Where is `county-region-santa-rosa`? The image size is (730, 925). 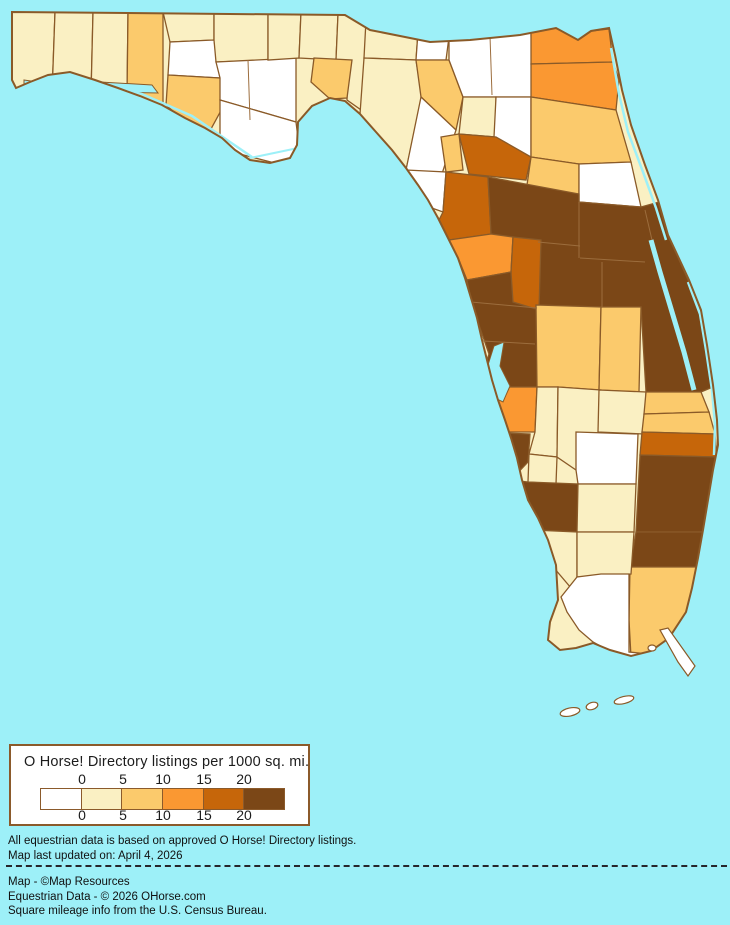
county-region-santa-rosa is located at coordinates (72, 54).